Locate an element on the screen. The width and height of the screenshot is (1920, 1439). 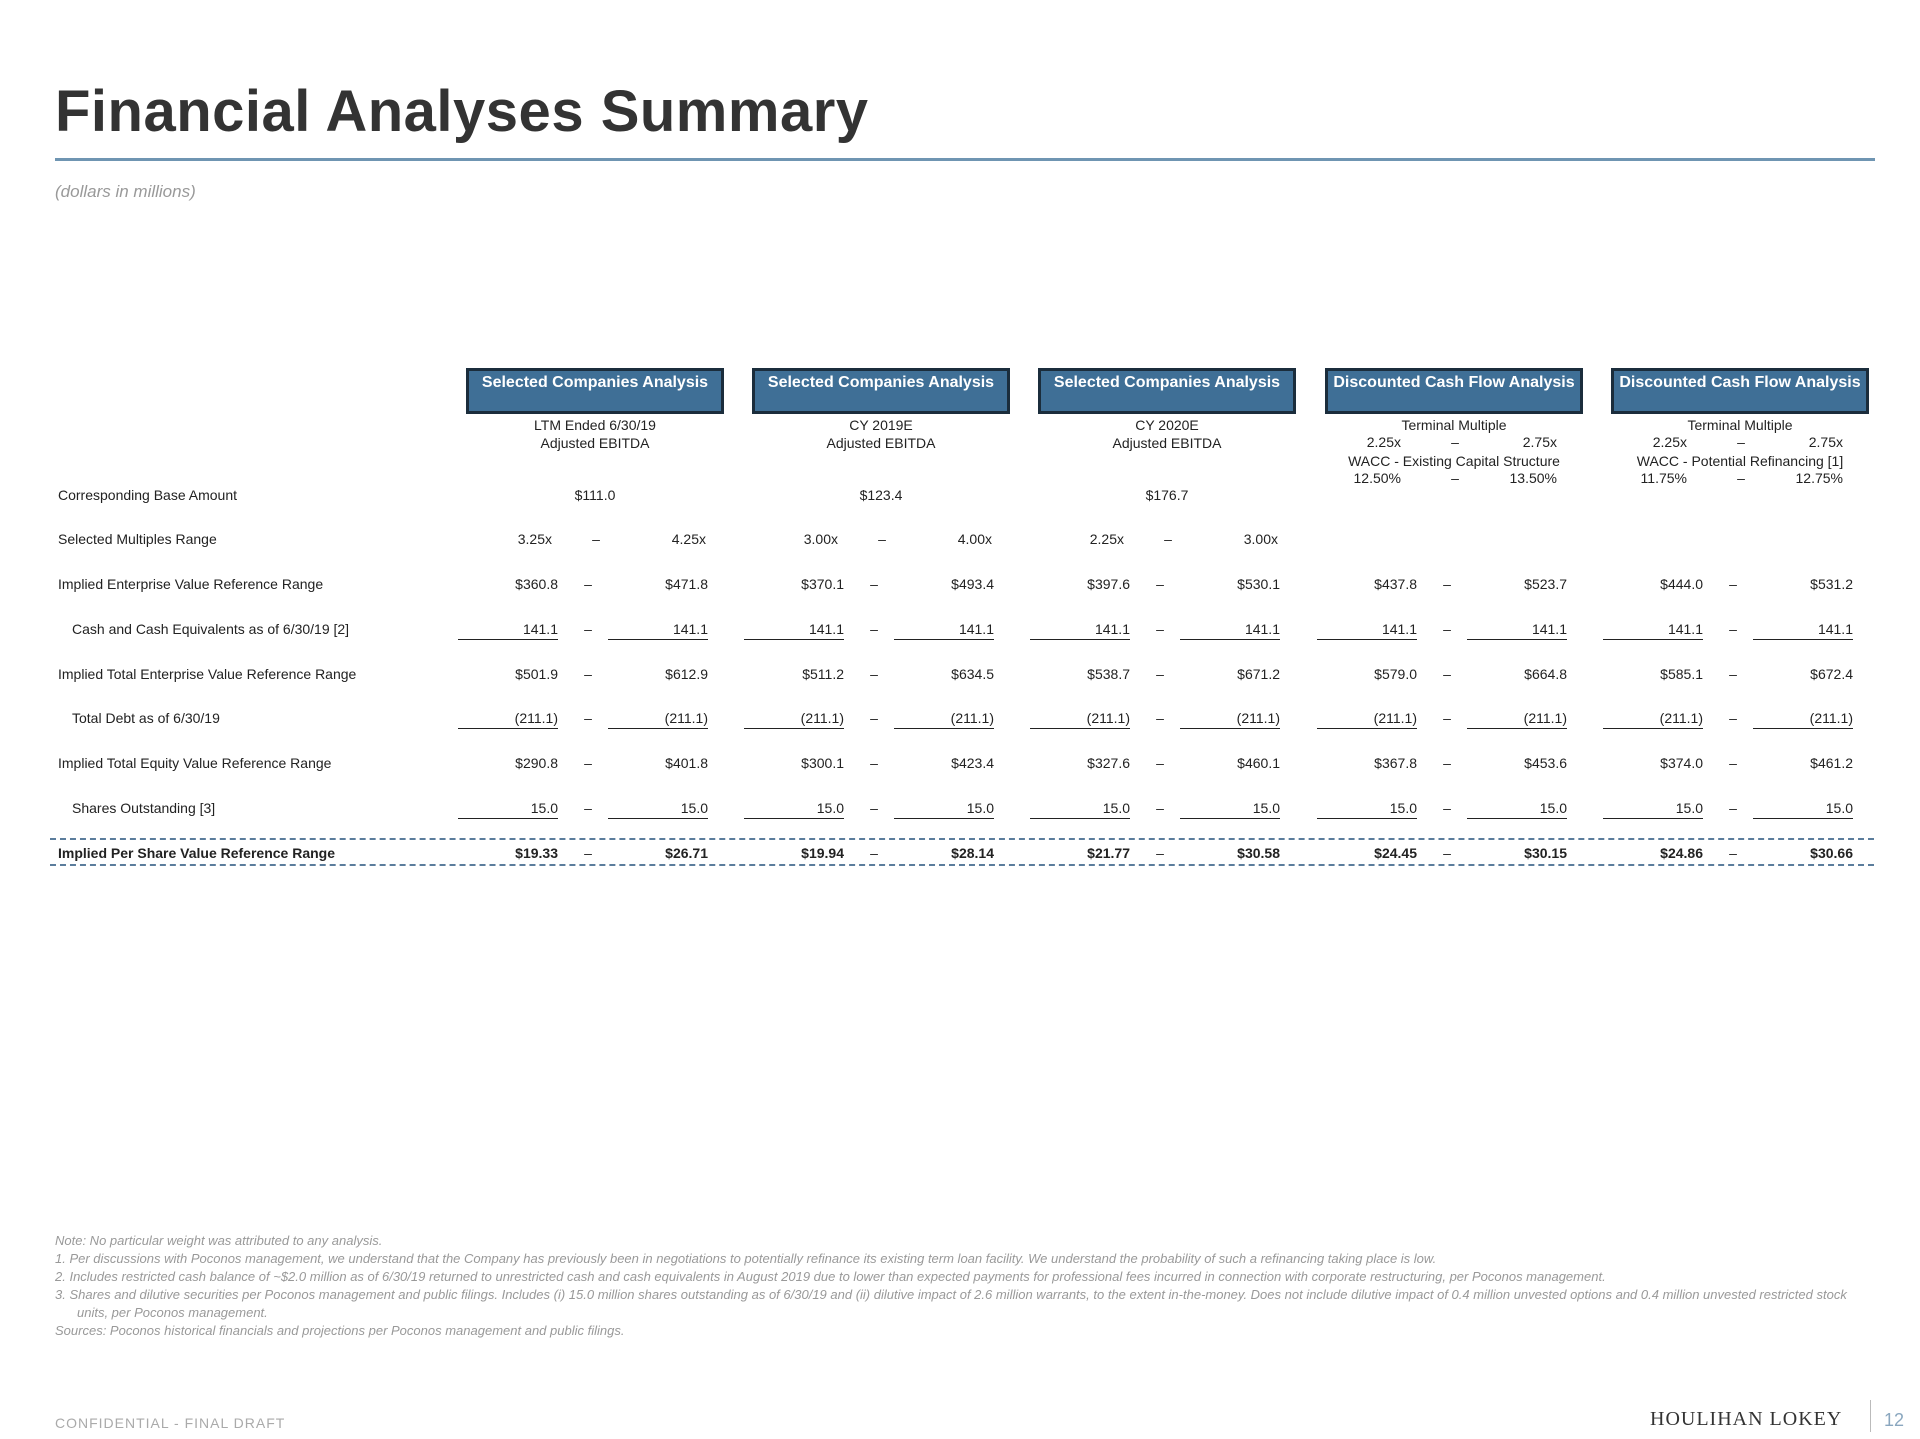
page-title: Financial Analyses Summary is located at coordinates (462, 111).